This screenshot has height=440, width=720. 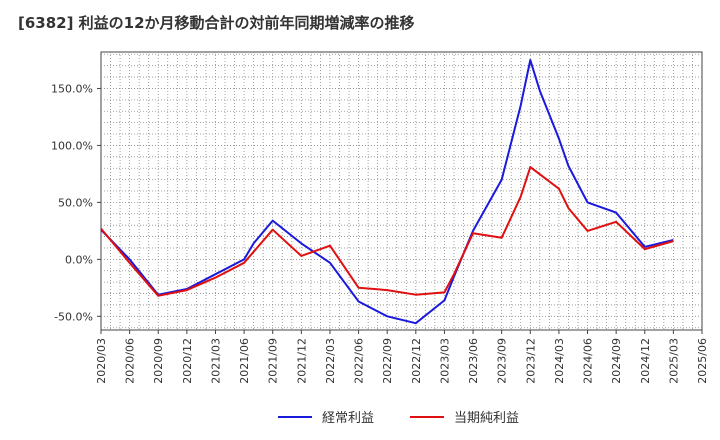 What do you see at coordinates (79, 259) in the screenshot?
I see `y-tick-label: 0.0%` at bounding box center [79, 259].